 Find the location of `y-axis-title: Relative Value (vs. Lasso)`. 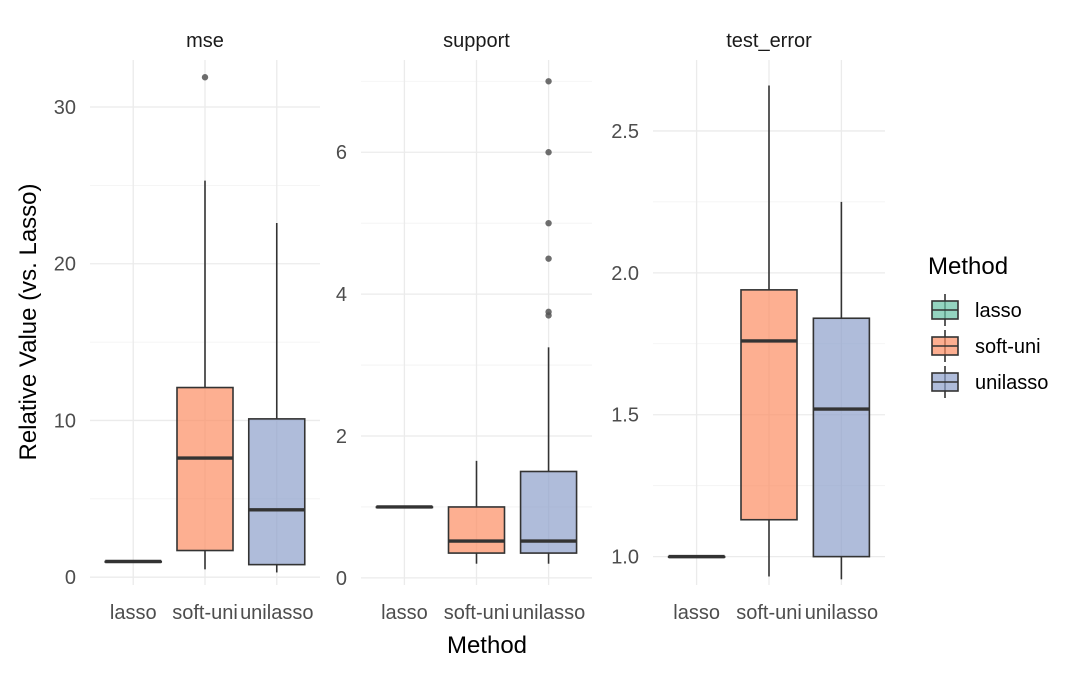

y-axis-title: Relative Value (vs. Lasso) is located at coordinates (28, 321).